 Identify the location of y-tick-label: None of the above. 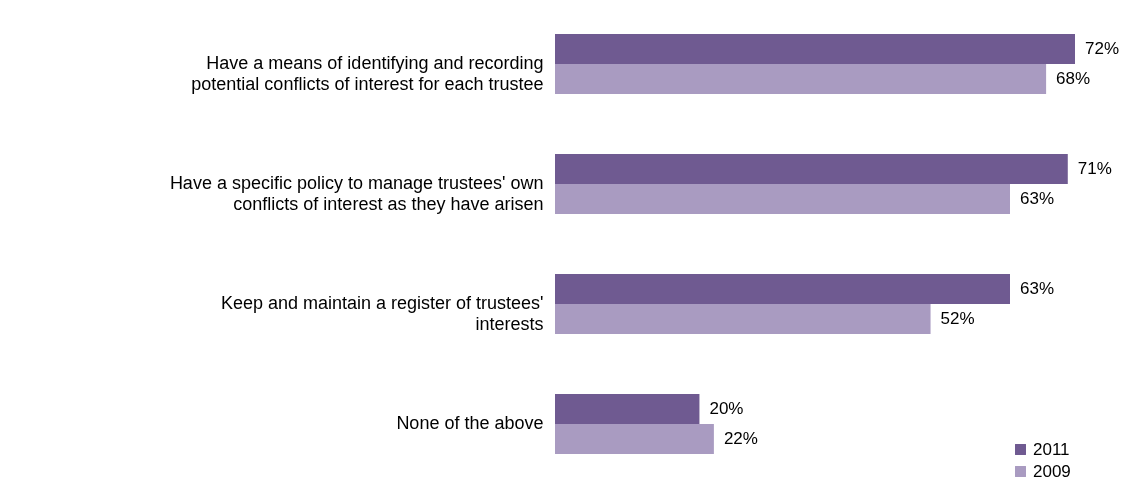
(470, 423).